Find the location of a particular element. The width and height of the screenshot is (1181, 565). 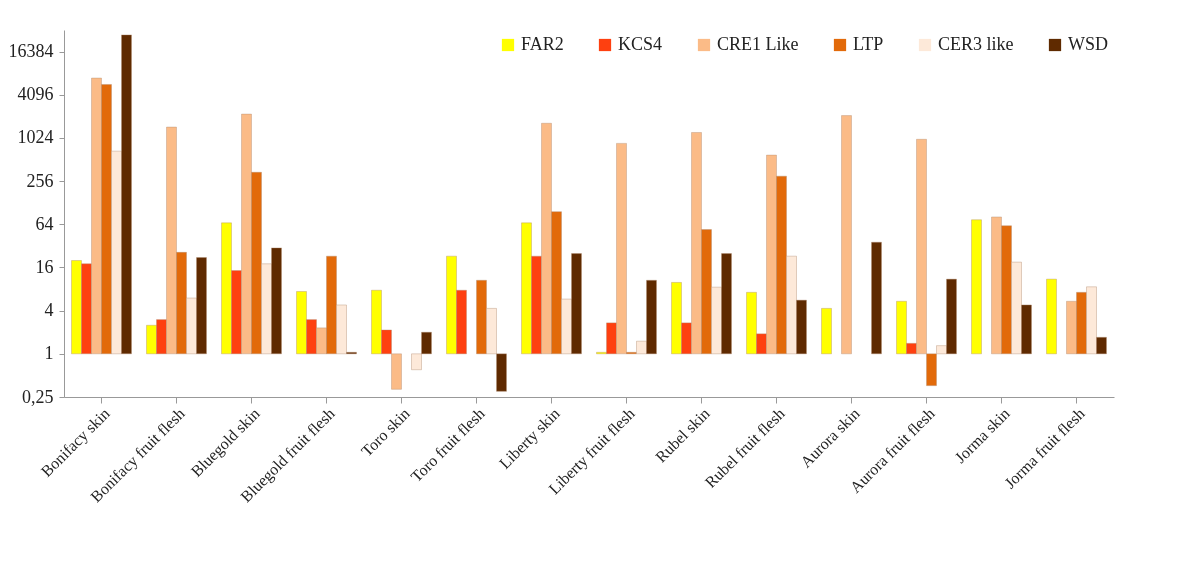

y-tick-label: 0,25 is located at coordinates (38, 396).